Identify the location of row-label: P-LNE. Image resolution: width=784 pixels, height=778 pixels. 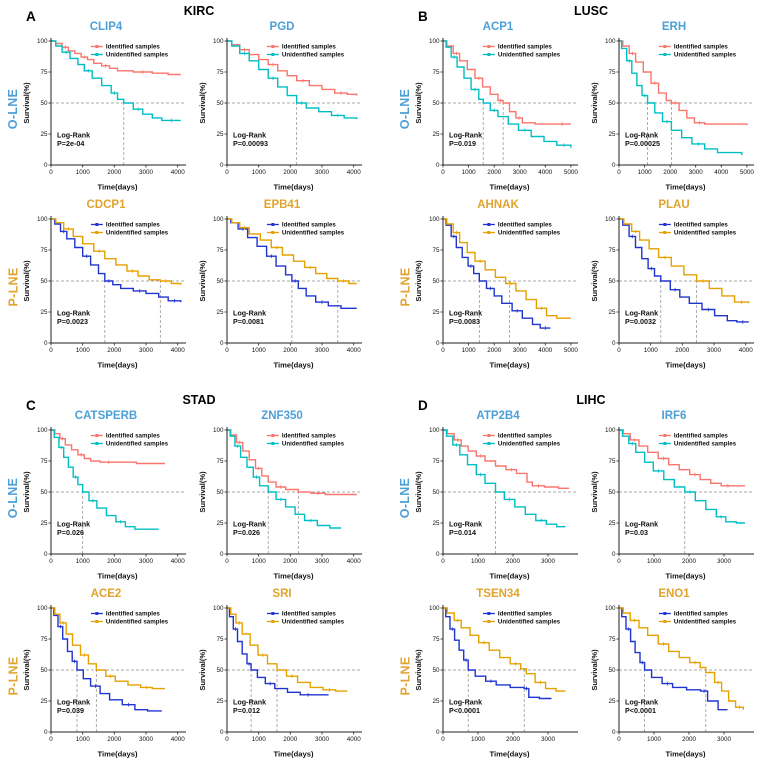
(13, 286).